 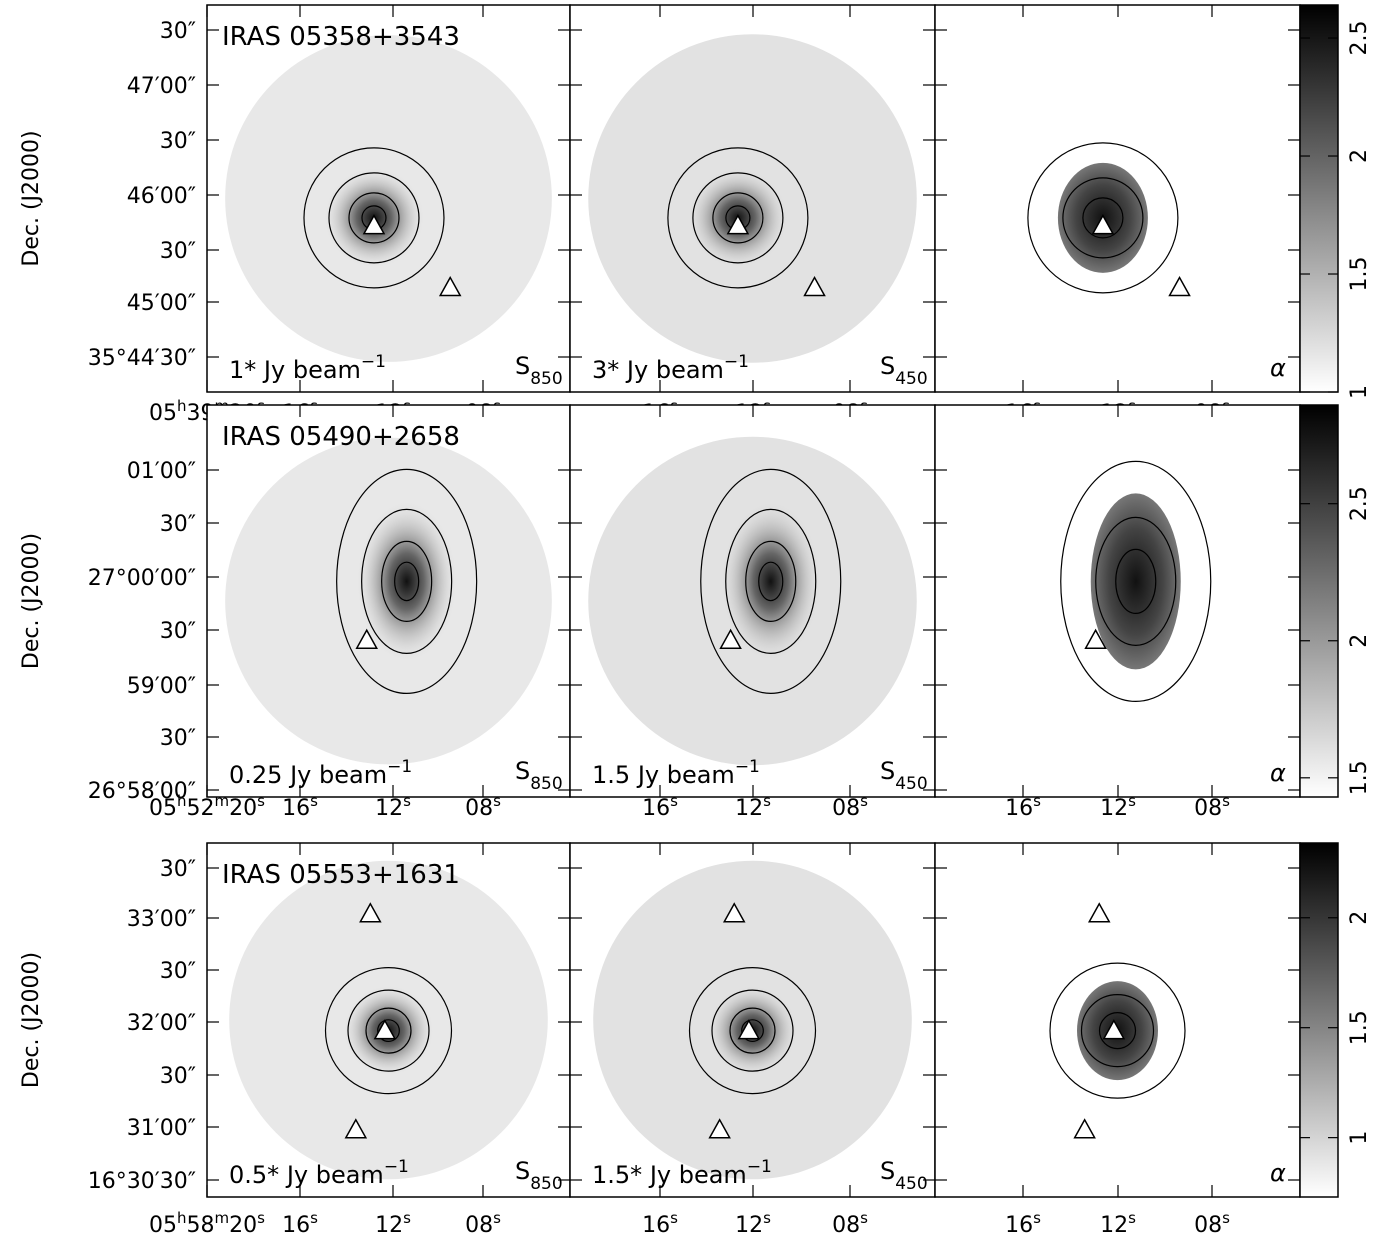 What do you see at coordinates (161, 196) in the screenshot?
I see `dec-tick-label: 46′00″` at bounding box center [161, 196].